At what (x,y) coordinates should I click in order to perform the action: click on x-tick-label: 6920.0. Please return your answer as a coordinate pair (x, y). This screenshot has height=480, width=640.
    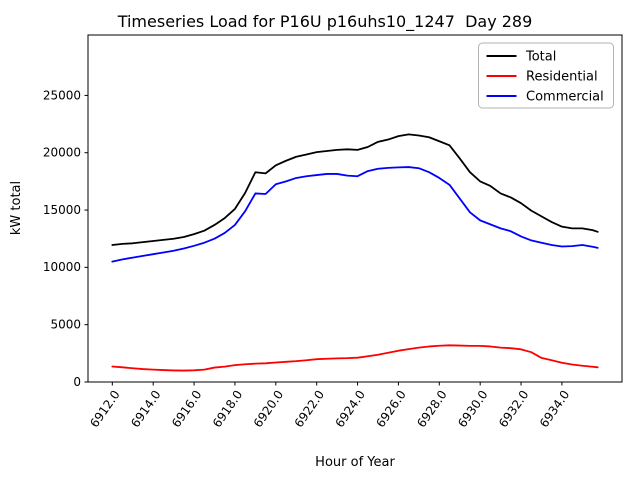
    Looking at the image, I should click on (269, 409).